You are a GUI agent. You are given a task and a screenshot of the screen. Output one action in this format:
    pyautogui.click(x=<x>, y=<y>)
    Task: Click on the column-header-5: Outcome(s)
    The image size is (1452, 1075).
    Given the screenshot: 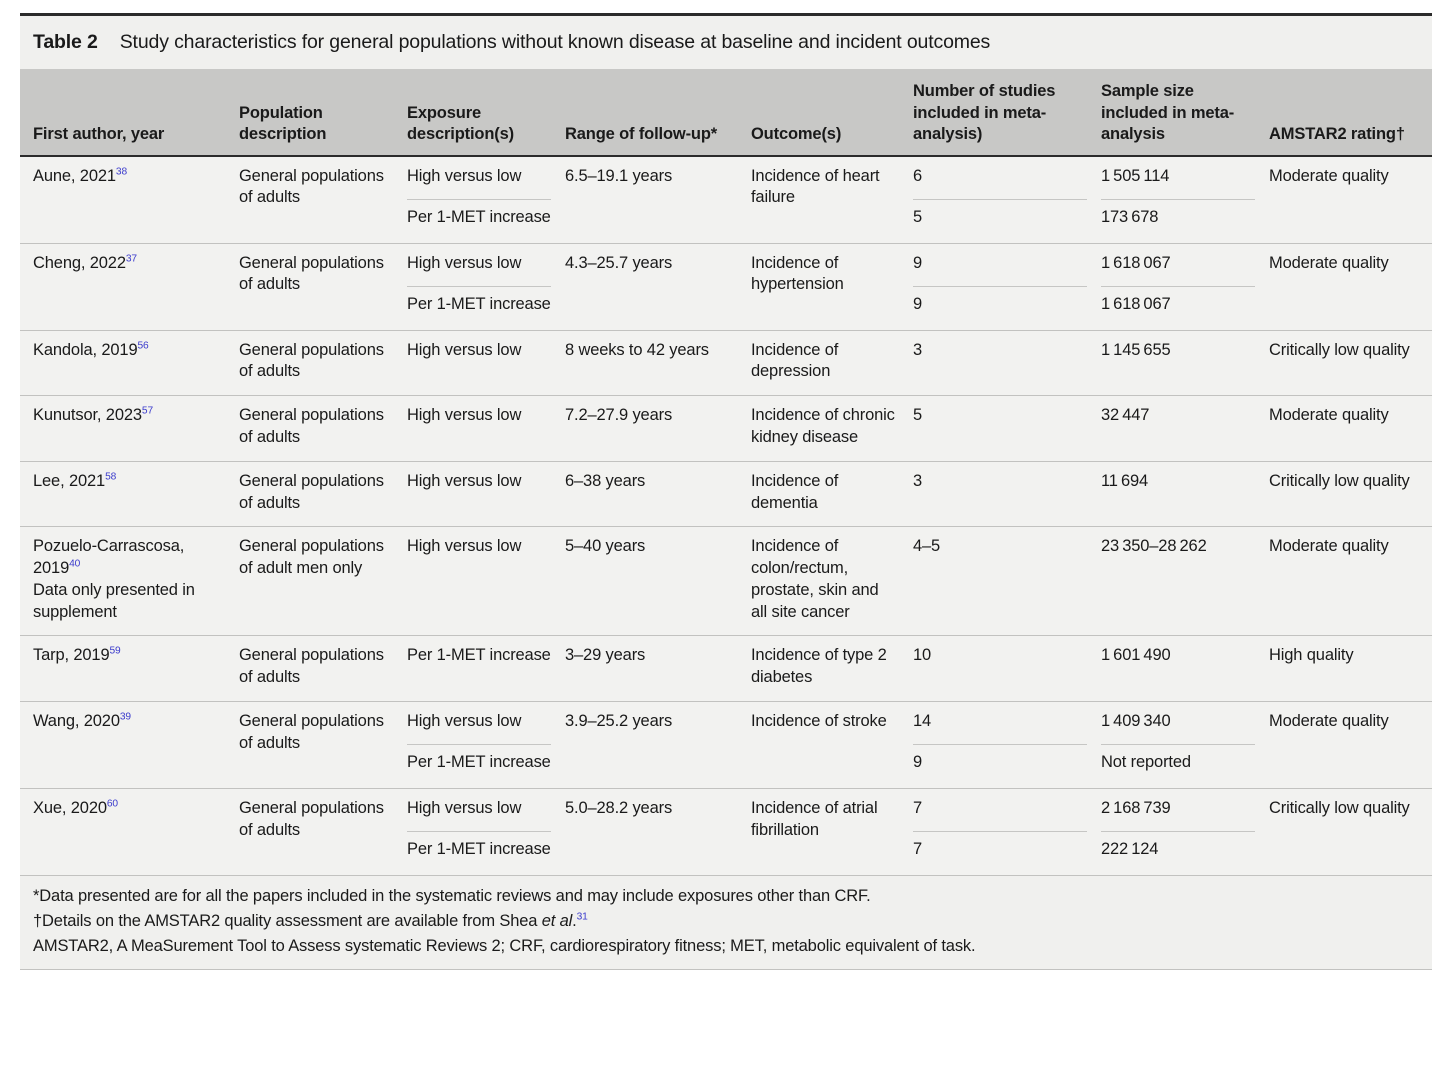 What is the action you would take?
    pyautogui.click(x=796, y=134)
    